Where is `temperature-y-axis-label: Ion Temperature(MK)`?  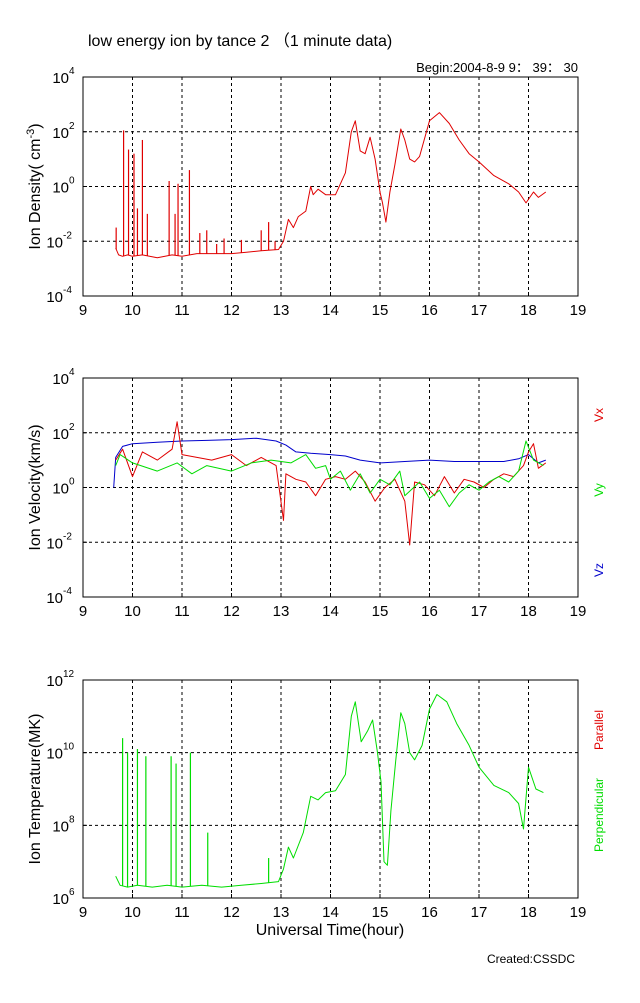 temperature-y-axis-label: Ion Temperature(MK) is located at coordinates (35, 789).